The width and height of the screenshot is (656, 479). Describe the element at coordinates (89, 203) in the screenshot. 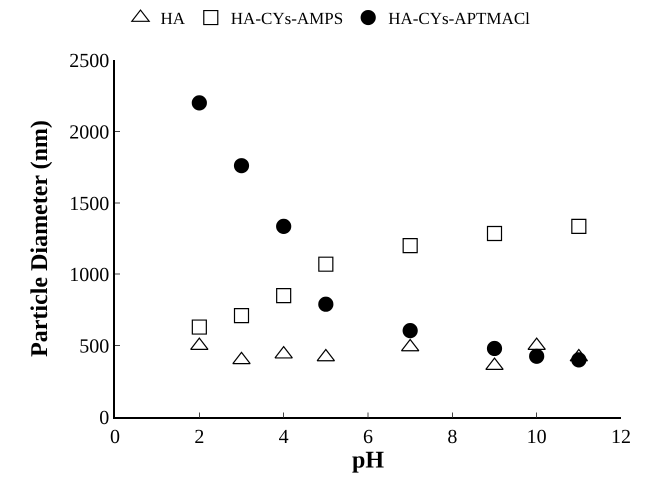

I see `y-tick-label: 1500` at that location.